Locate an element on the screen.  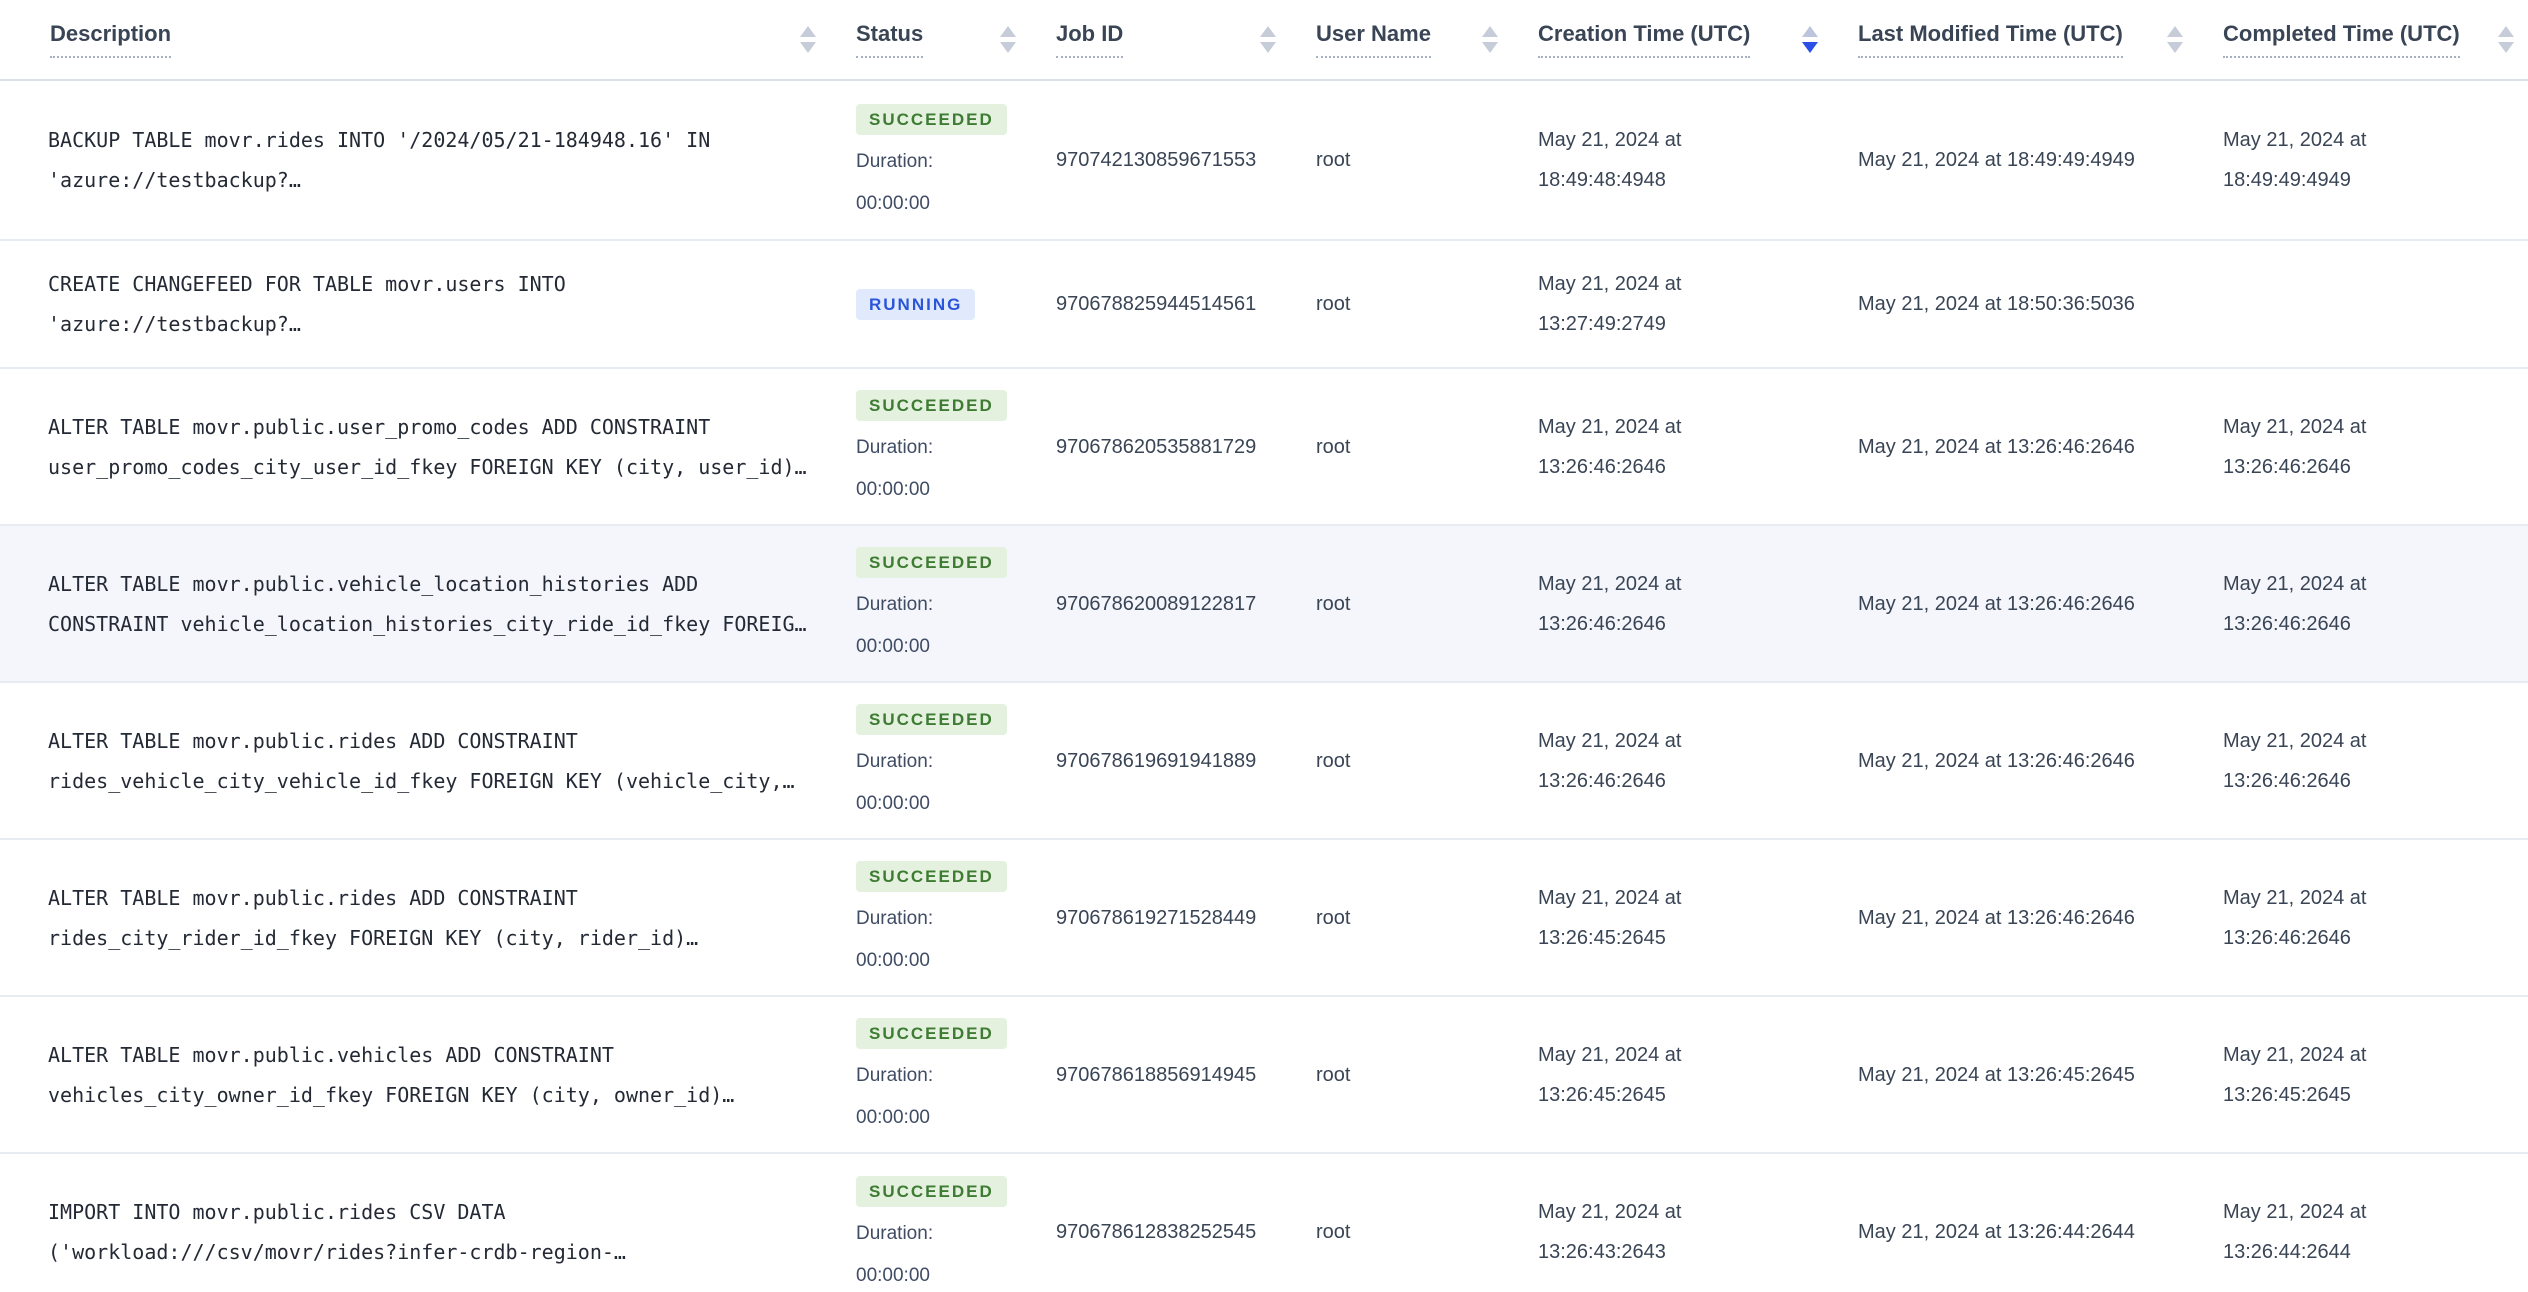
status-cell: RUNNING is located at coordinates (939, 304).